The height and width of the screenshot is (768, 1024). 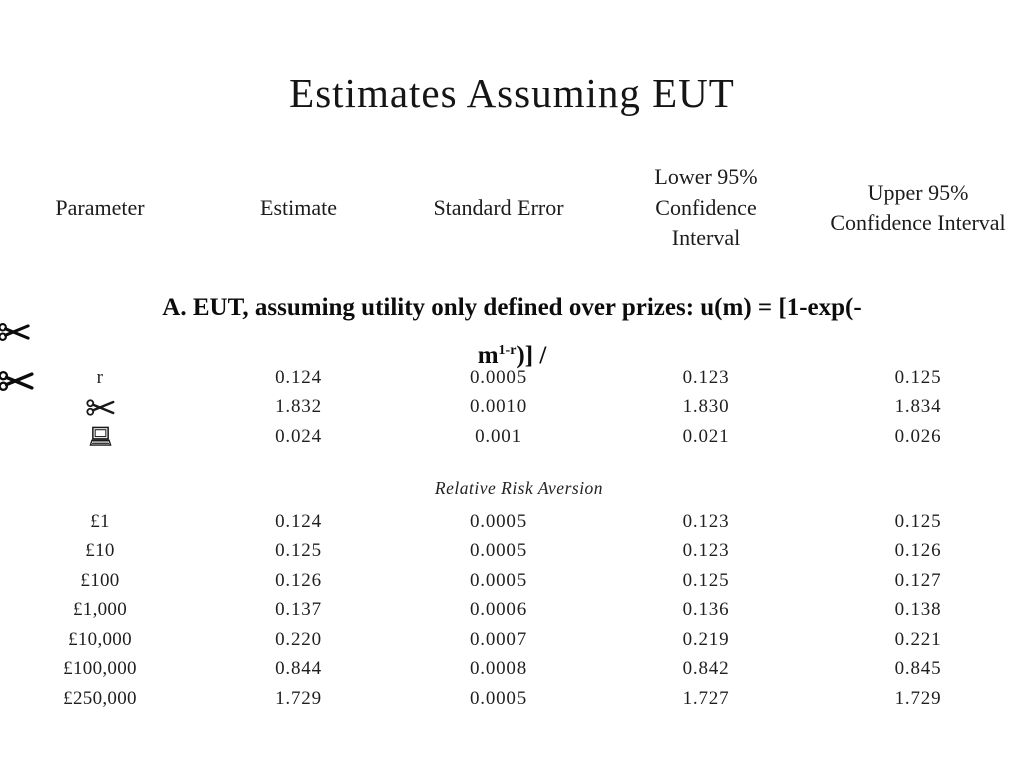 I want to click on table-row: £100 0.126 0.0005 0.125 0.127, so click(x=512, y=581).